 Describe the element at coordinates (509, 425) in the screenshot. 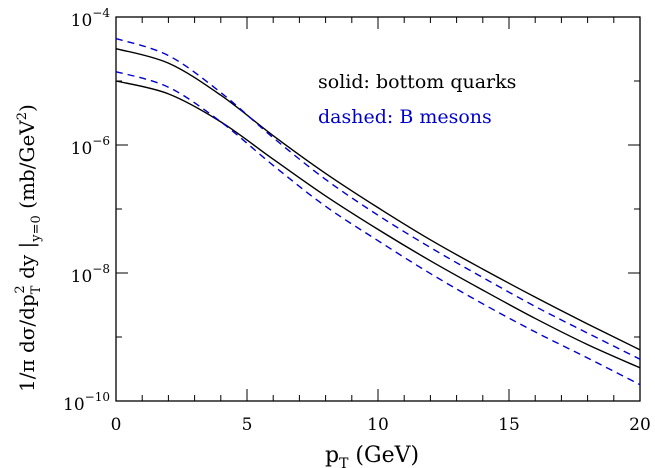

I see `x-tick-label: 15` at that location.